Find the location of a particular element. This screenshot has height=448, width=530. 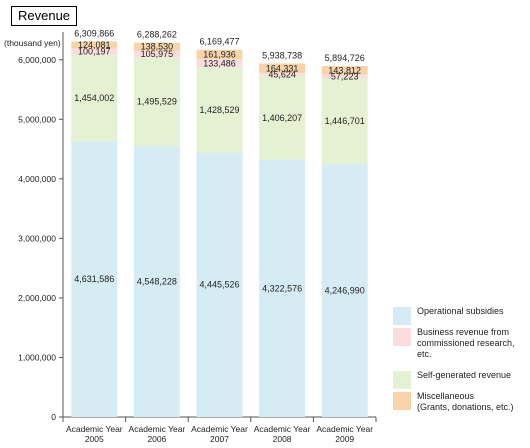

data-label: 143,812 is located at coordinates (344, 70).